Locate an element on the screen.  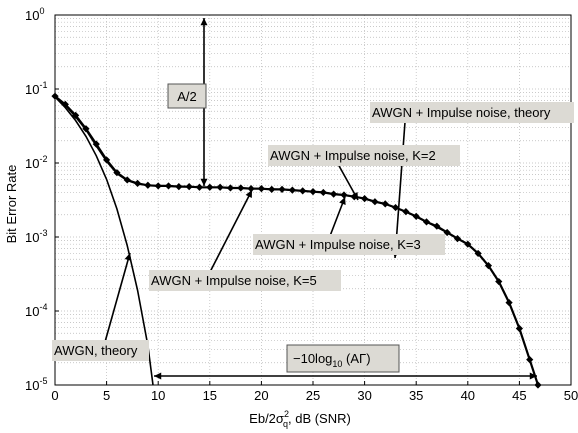
y-tick-label: 10⁻² is located at coordinates (36, 162).